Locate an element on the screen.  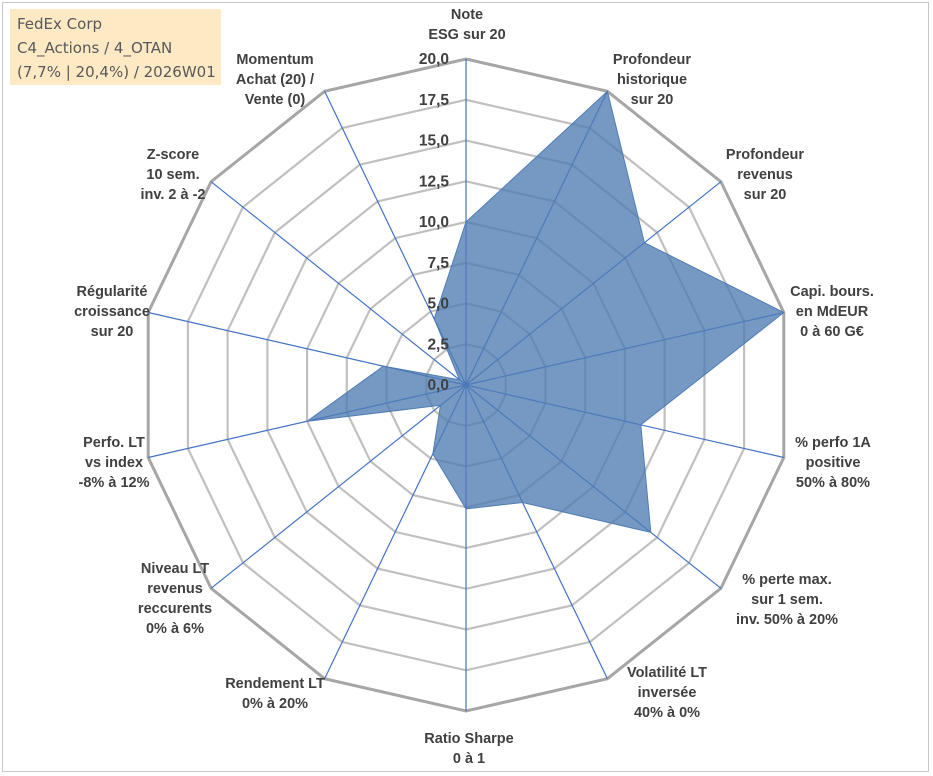
axis-label-line: positive is located at coordinates (833, 463).